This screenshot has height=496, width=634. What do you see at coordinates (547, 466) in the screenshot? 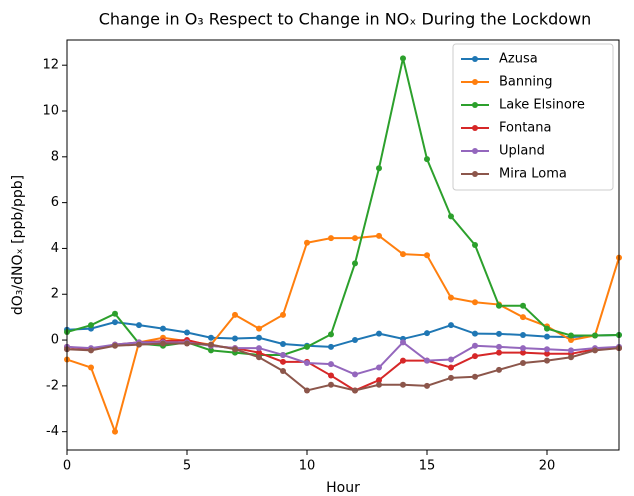
I see `x-tick-label: 20` at bounding box center [547, 466].